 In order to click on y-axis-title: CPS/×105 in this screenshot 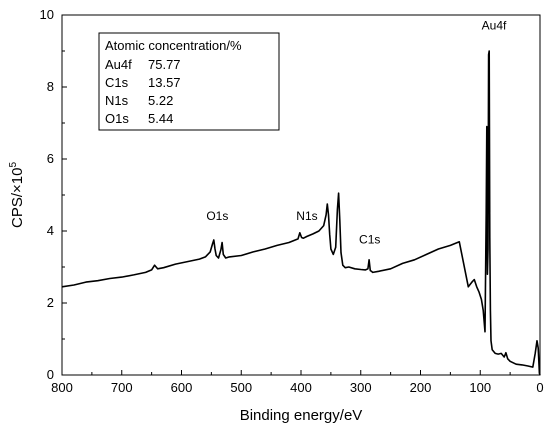, I will do `click(17, 195)`.